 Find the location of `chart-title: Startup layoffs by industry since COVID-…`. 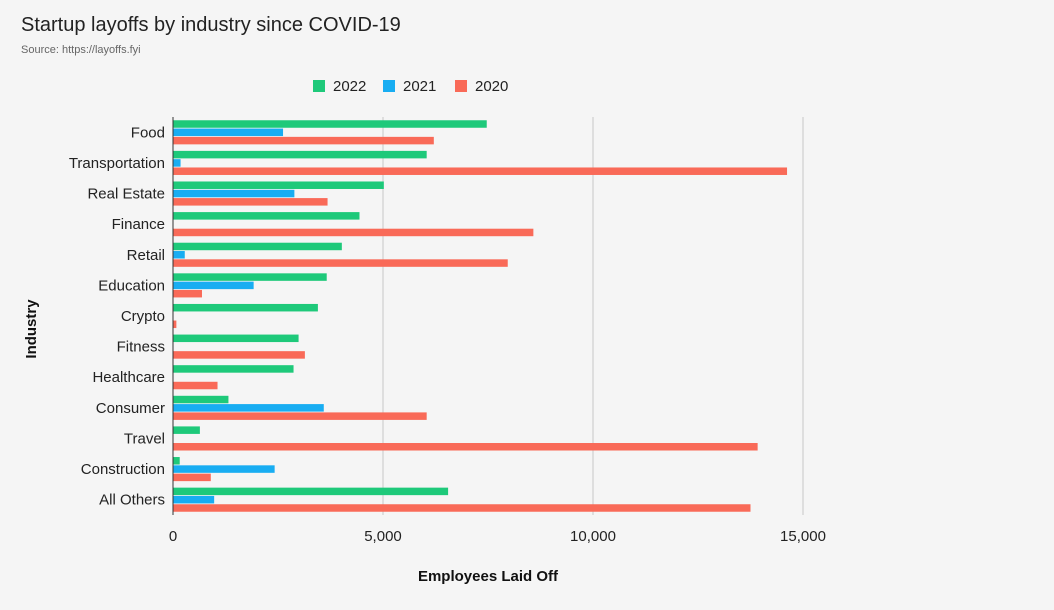

chart-title: Startup layoffs by industry since COVID-… is located at coordinates (211, 25).